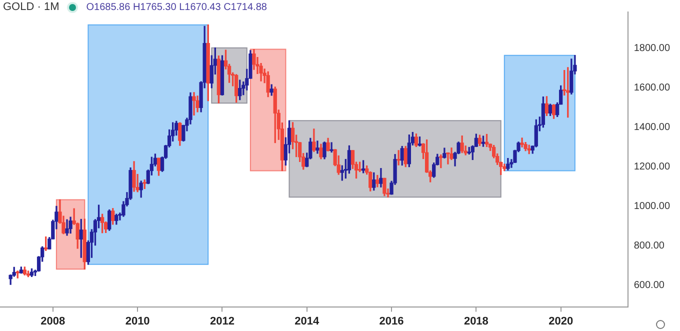 The height and width of the screenshot is (331, 680). What do you see at coordinates (176, 7) in the screenshot?
I see `chart-subtitle: O1685.86 H1765.30 L1670.43 C1714.88` at bounding box center [176, 7].